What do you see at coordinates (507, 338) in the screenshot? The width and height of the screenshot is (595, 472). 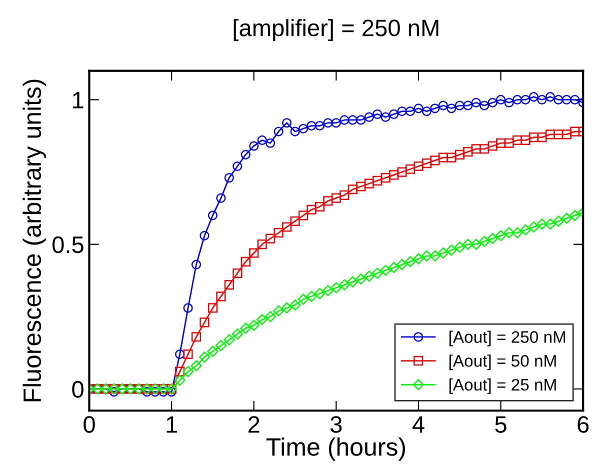 I see `legend-label: [Aout] = 250 nM` at bounding box center [507, 338].